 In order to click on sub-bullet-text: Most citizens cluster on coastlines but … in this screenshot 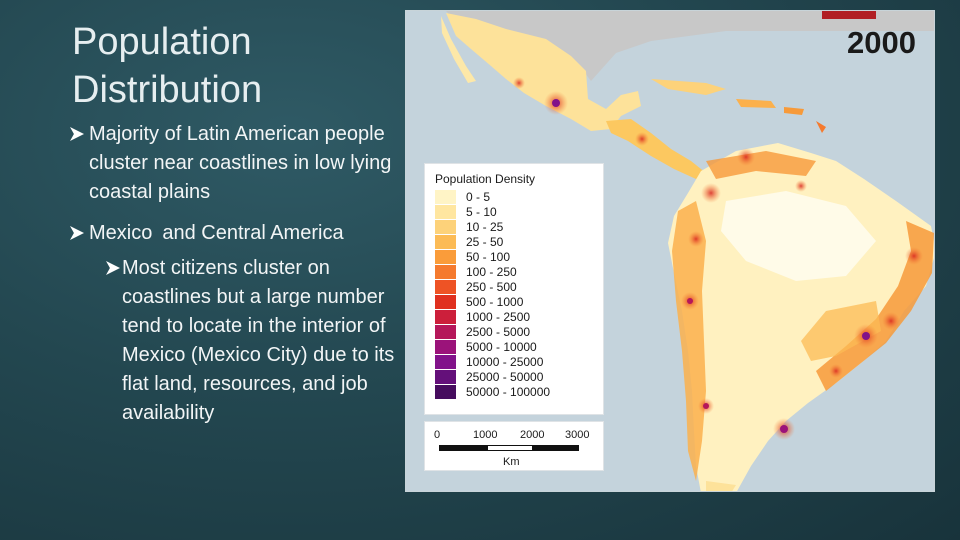, I will do `click(258, 340)`.